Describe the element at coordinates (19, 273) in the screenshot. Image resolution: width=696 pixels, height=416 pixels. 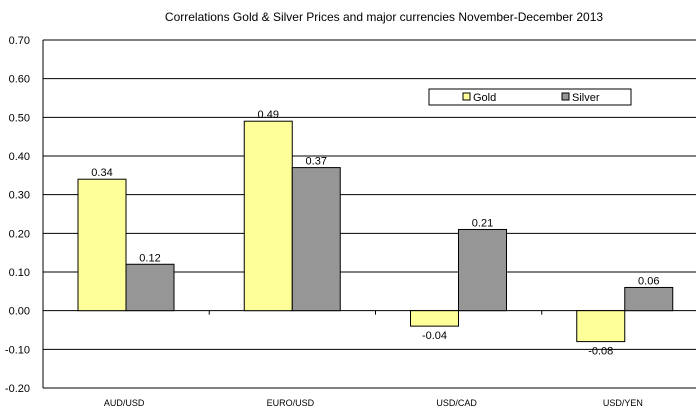
I see `y-tick-label: 0.10` at that location.